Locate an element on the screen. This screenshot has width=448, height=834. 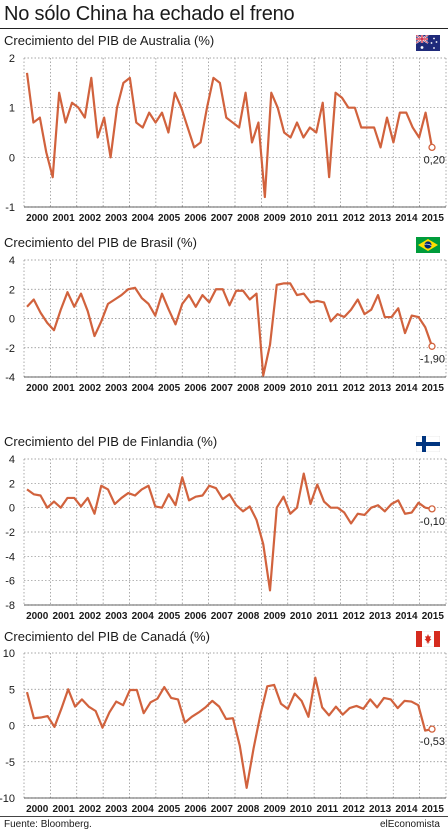
chart-title: Crecimiento del PIB de Finlandia (%) is located at coordinates (111, 441).